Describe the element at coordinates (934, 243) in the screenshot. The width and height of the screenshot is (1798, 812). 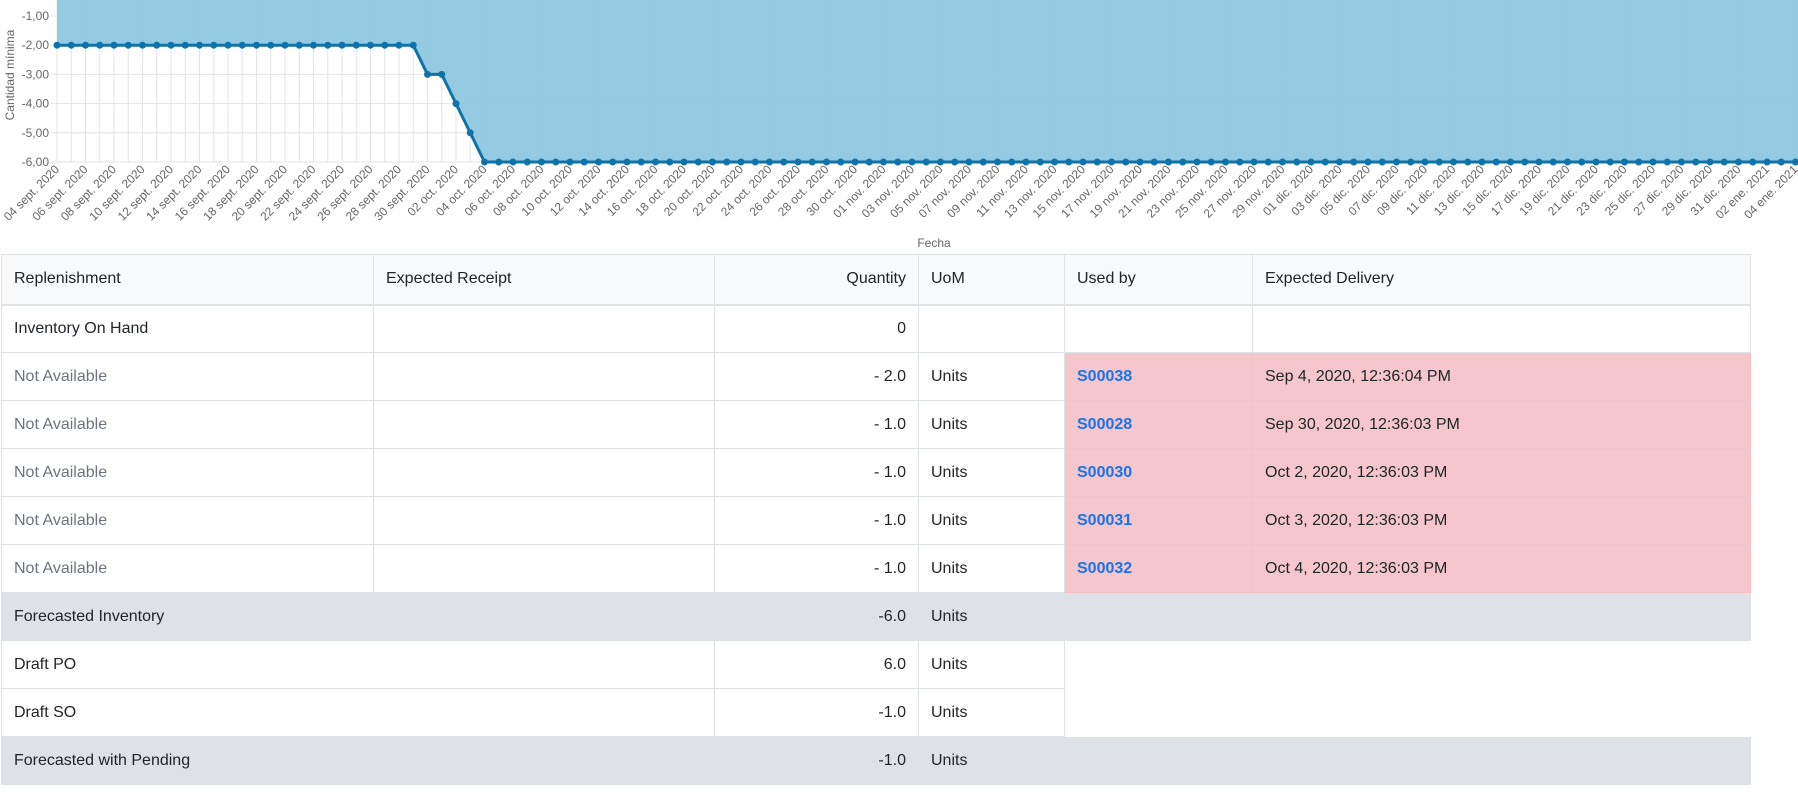
I see `x-axis-title: Fecha` at that location.